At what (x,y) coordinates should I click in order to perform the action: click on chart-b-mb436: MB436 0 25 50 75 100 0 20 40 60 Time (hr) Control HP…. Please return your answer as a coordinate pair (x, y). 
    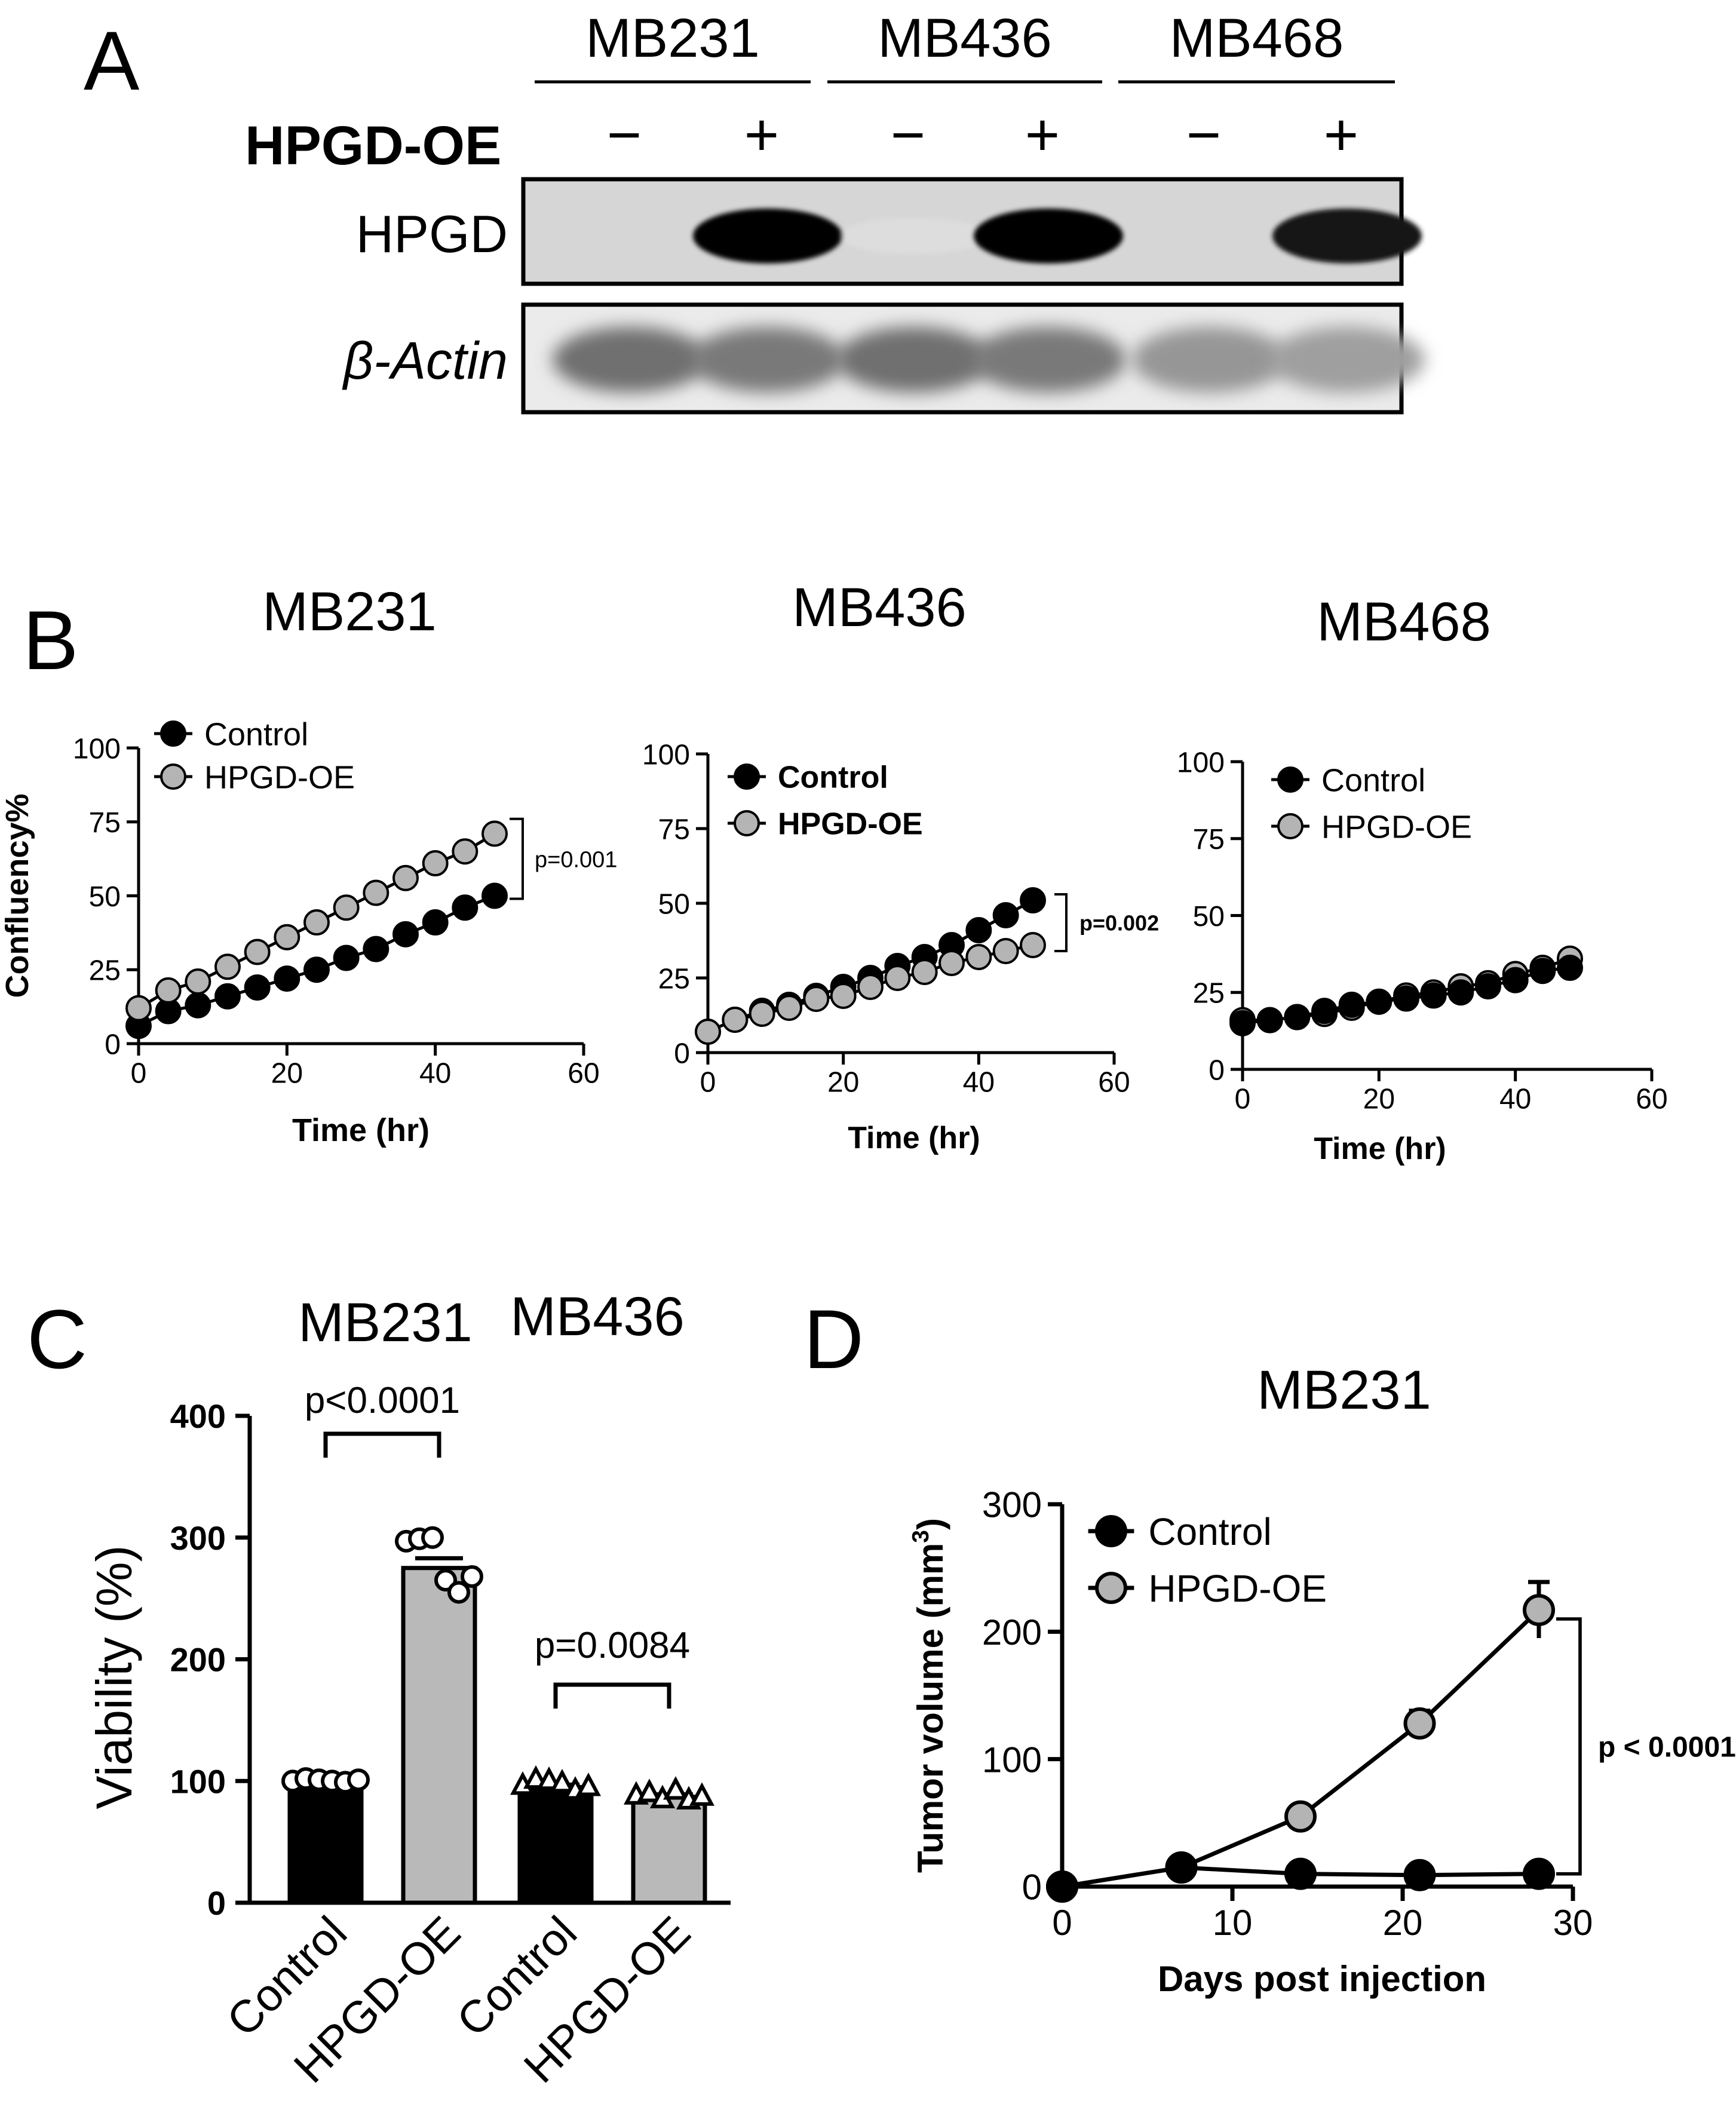
    Looking at the image, I should click on (900, 866).